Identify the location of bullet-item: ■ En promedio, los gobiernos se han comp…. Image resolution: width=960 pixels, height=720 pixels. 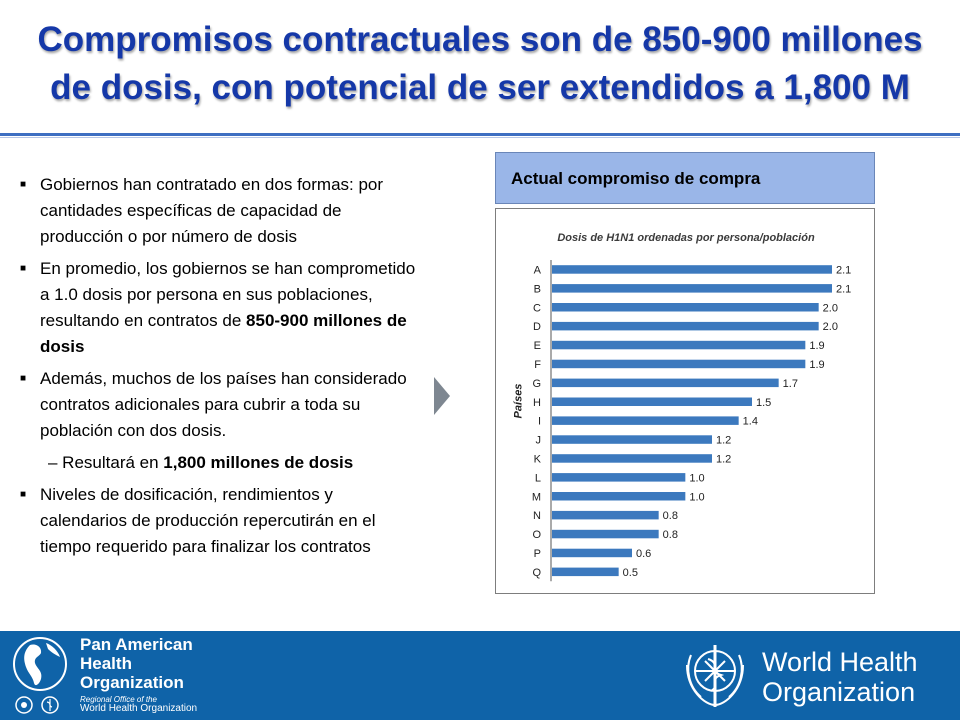
(220, 308).